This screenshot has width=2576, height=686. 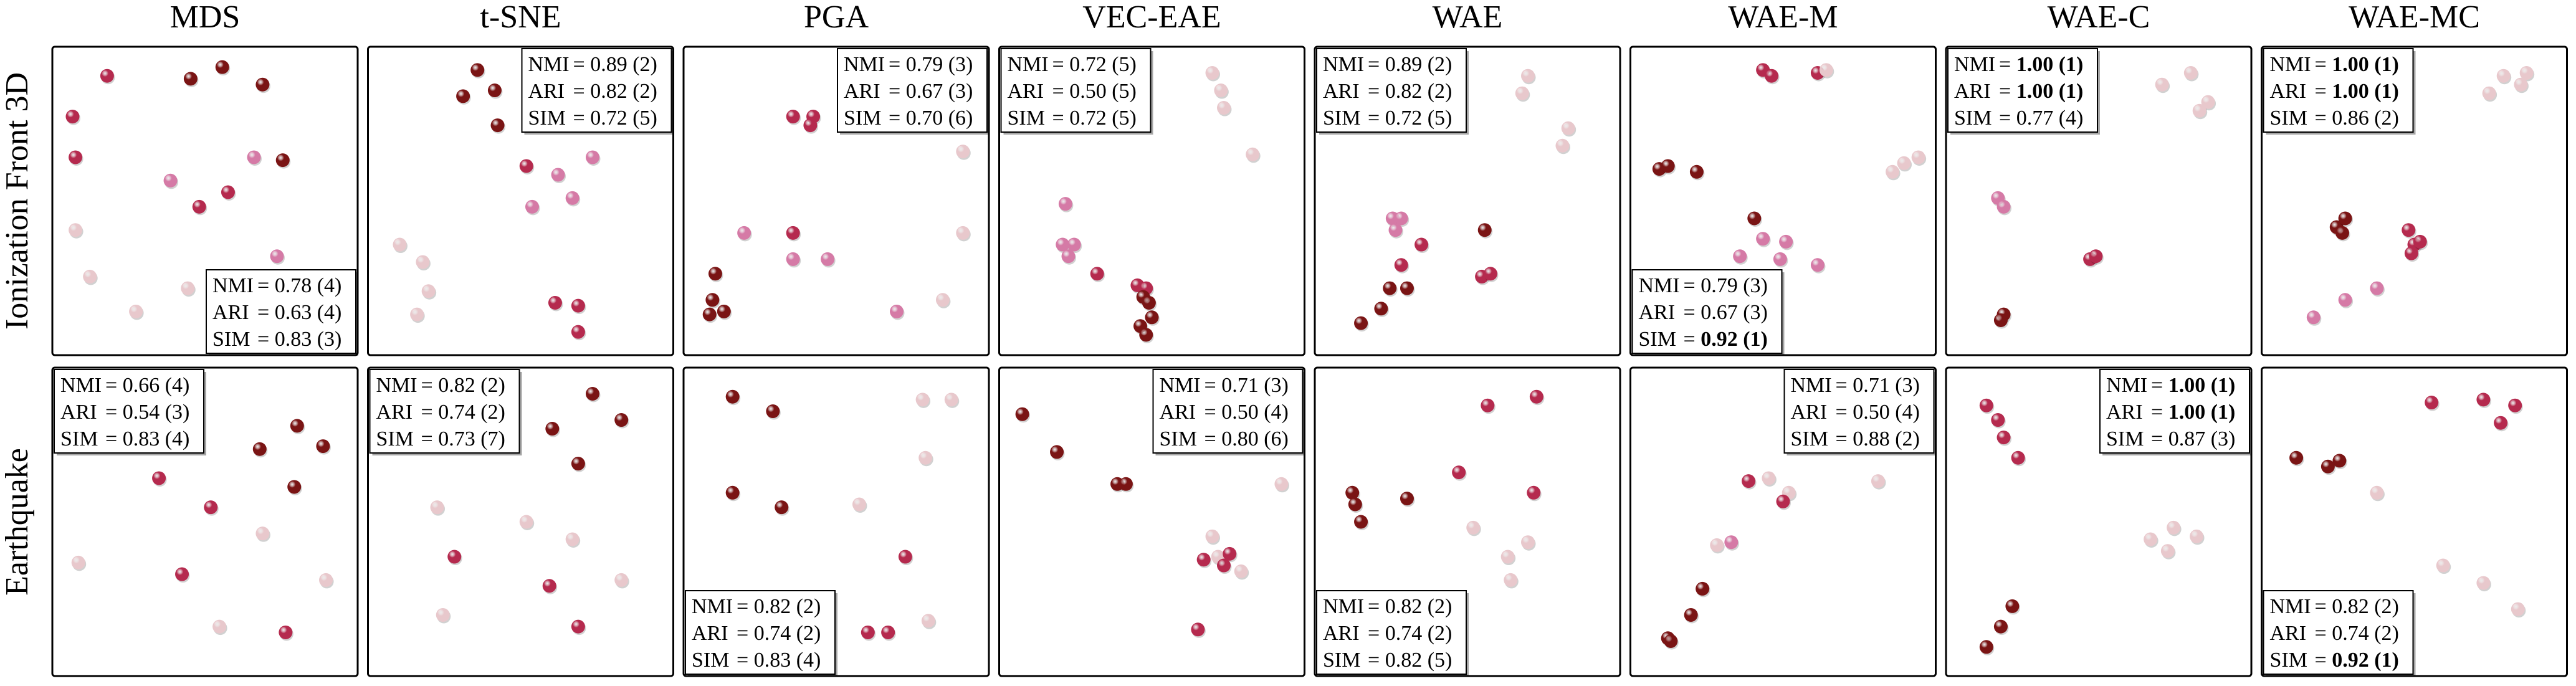 I want to click on row-labels: Ionization Front 3D Earthquake, so click(x=17, y=334).